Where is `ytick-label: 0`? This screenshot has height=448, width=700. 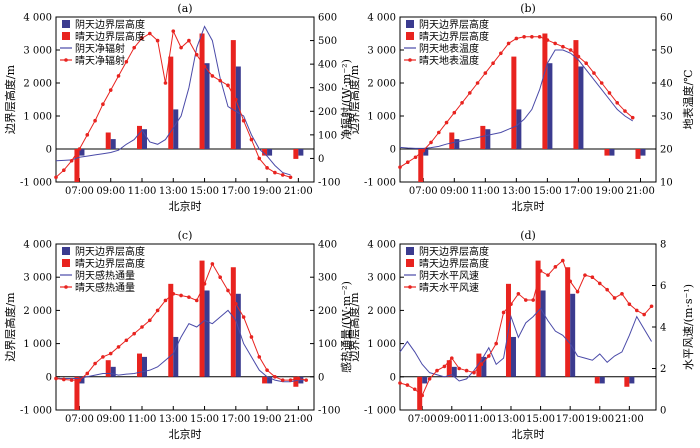 ytick-label: 0 is located at coordinates (49, 377).